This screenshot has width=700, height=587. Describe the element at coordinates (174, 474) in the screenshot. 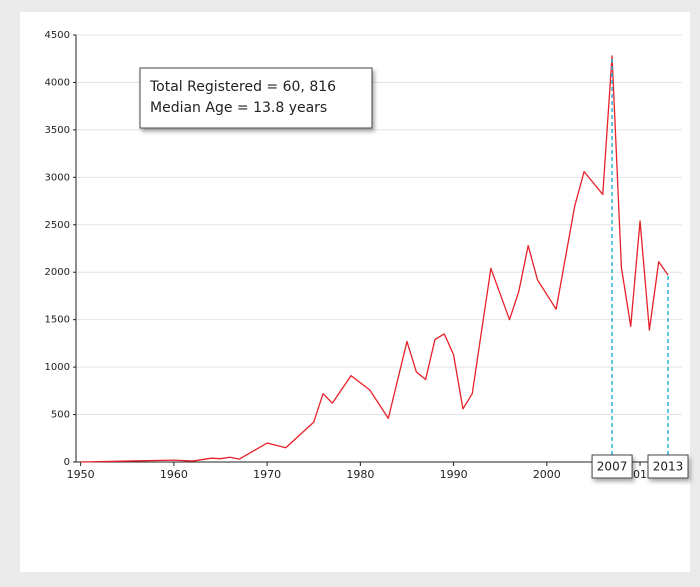

I see `x-tick-label: 1960` at that location.